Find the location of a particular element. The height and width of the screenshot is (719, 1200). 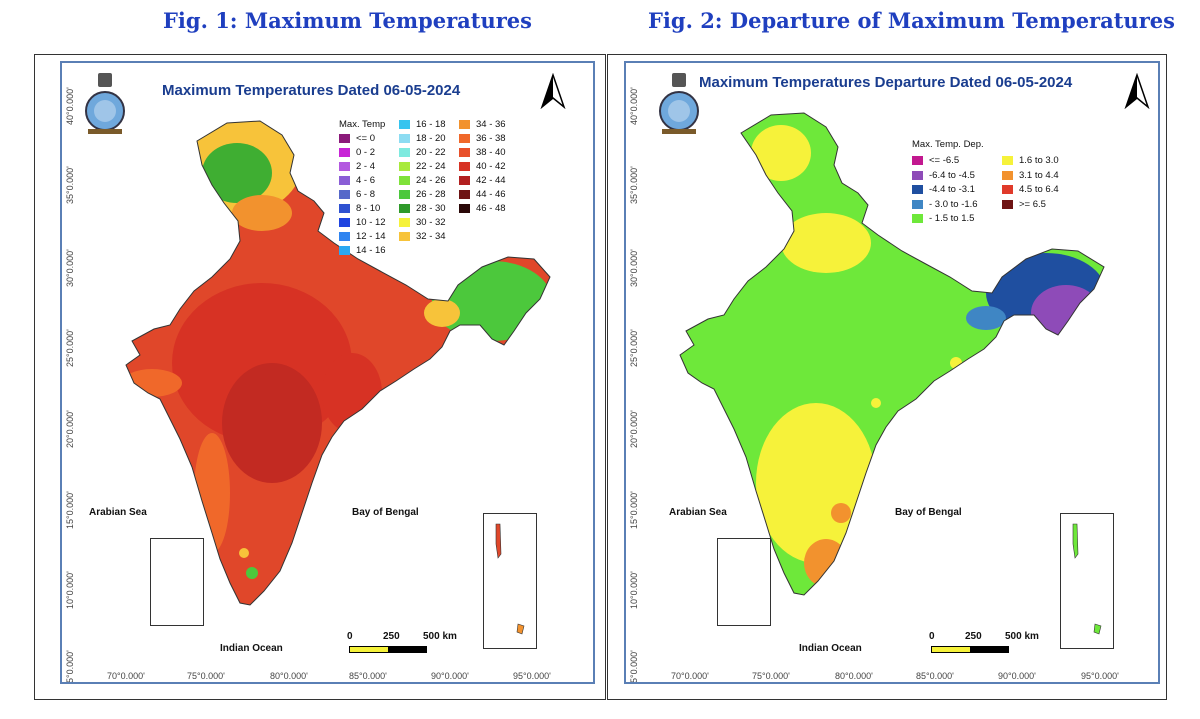

fig1-legend-item: 16 - 18 is located at coordinates (422, 124).